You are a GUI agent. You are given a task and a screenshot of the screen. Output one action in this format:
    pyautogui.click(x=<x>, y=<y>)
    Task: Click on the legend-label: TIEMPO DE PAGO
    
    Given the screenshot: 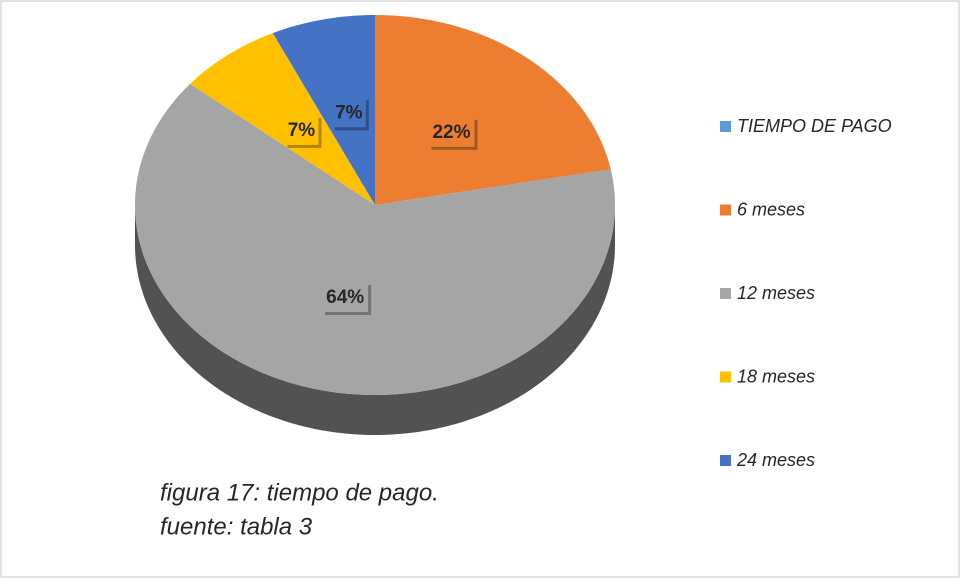 What is the action you would take?
    pyautogui.click(x=814, y=126)
    